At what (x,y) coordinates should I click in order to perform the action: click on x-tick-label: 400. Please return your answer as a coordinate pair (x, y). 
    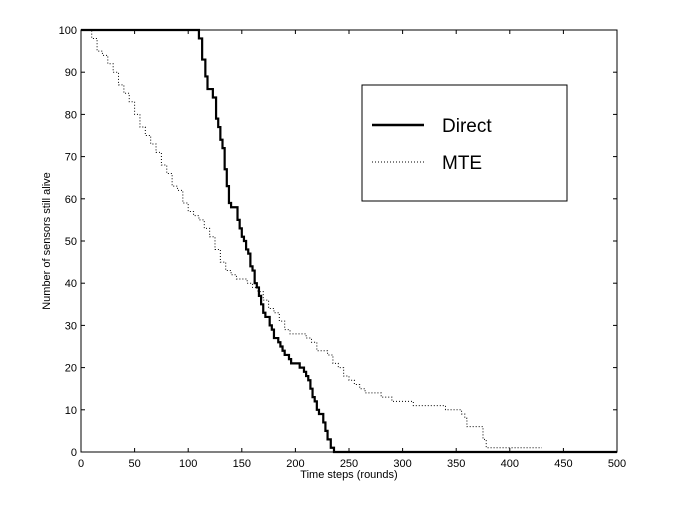
    Looking at the image, I should click on (510, 464).